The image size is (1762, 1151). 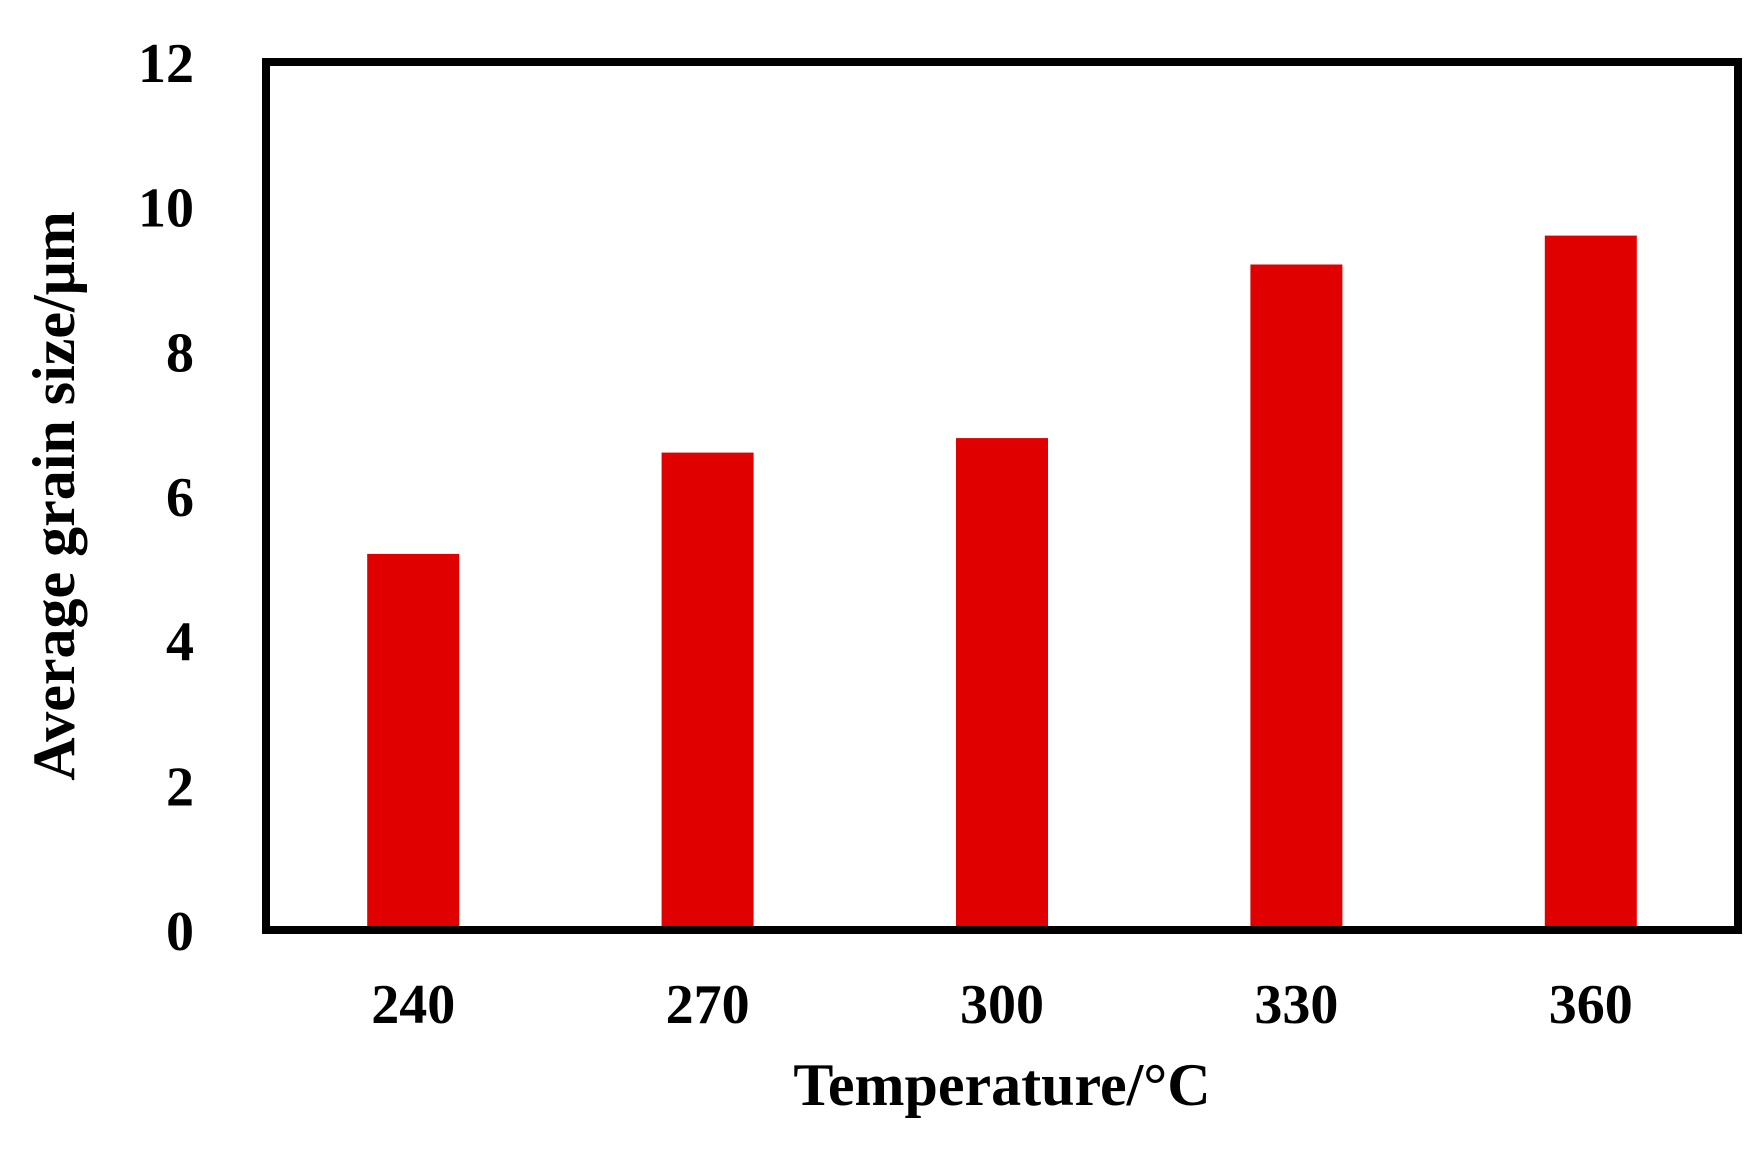 I want to click on y-tick-label: 0, so click(x=180, y=932).